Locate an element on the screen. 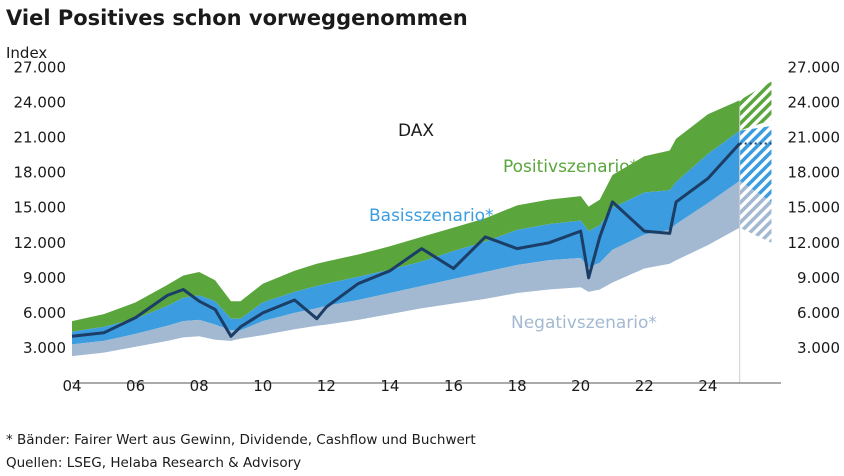 The image size is (844, 476). y-tick-label-right: 24.000 is located at coordinates (814, 103).